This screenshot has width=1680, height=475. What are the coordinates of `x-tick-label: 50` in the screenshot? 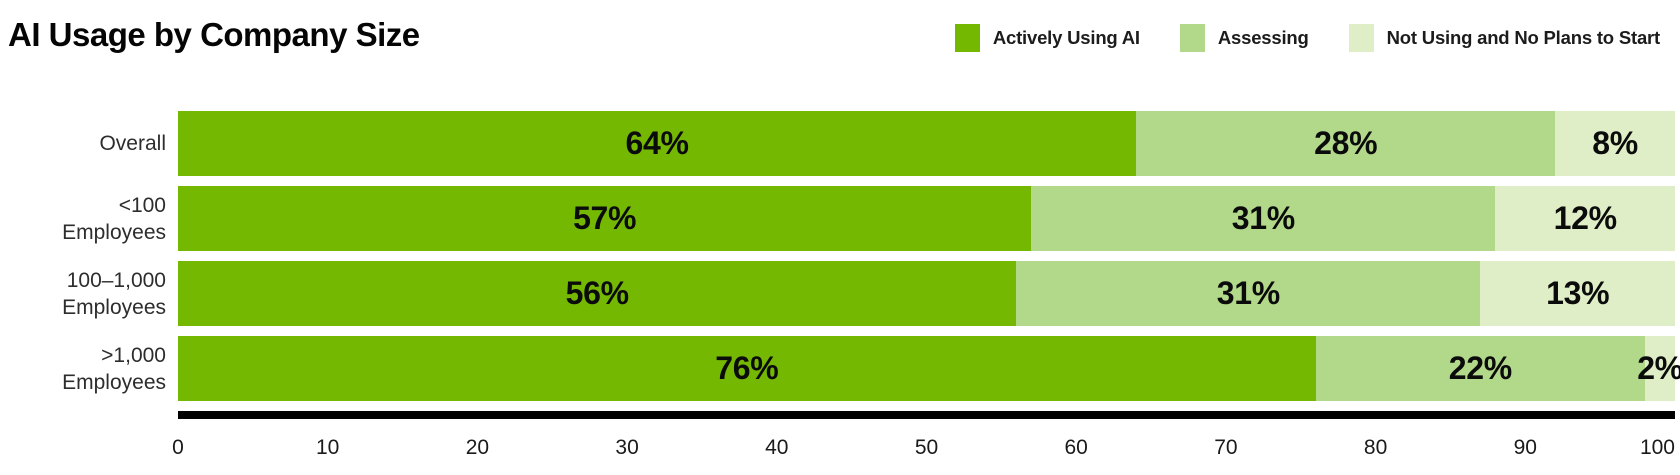 It's located at (926, 447).